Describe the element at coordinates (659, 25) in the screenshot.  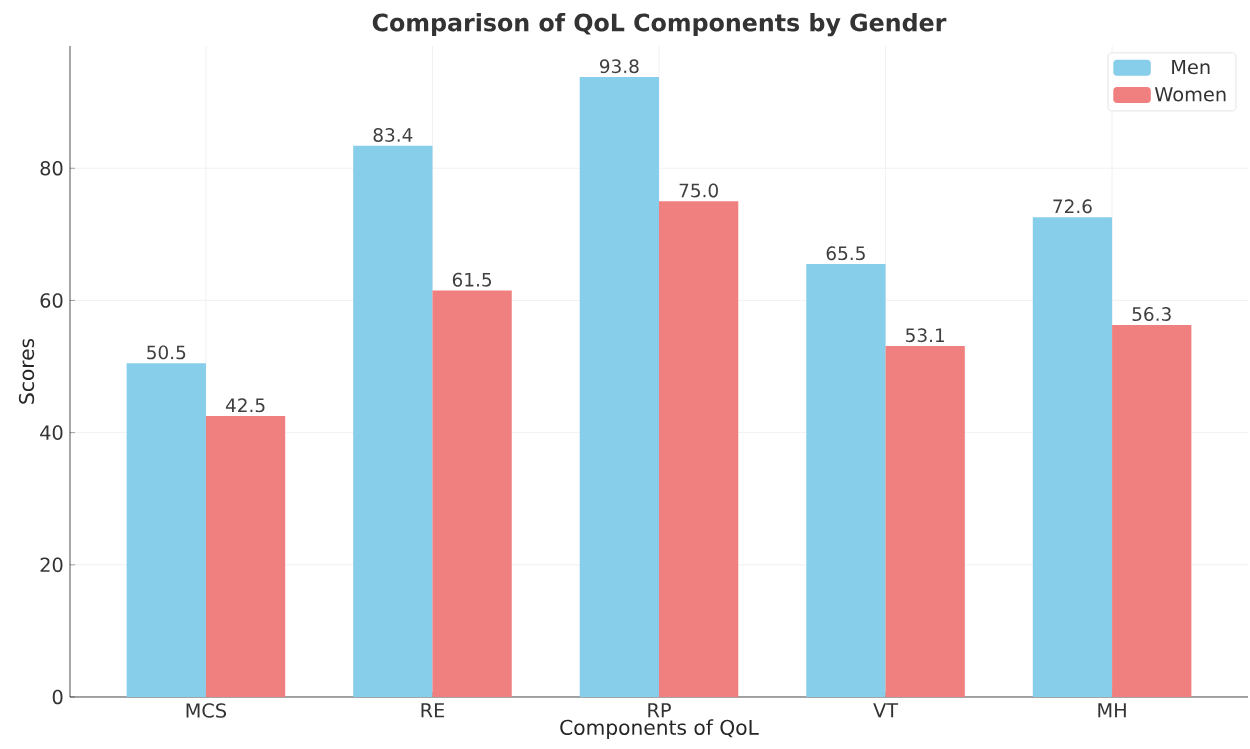
I see `chart-title: Comparison of QoL Components by Gender` at that location.